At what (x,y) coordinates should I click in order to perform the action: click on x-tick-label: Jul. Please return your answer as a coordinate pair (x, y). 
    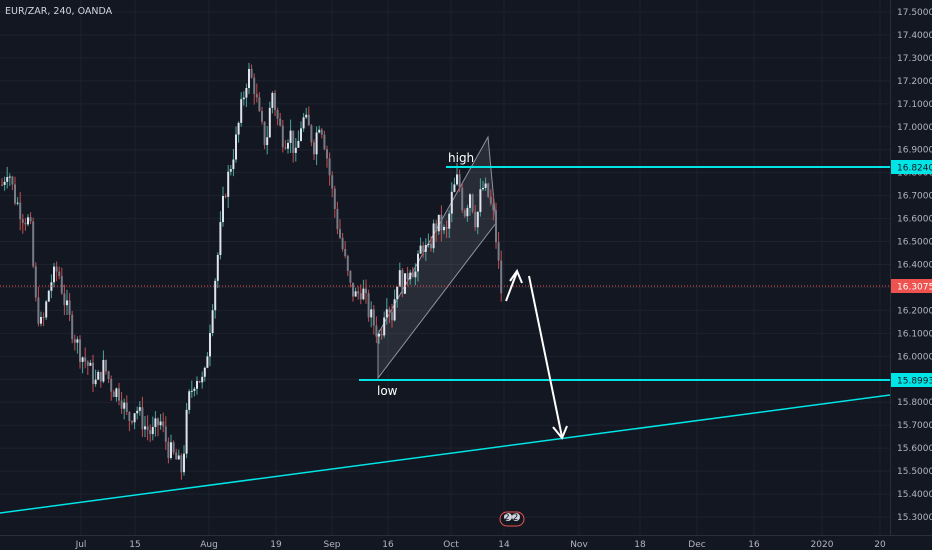
    Looking at the image, I should click on (81, 545).